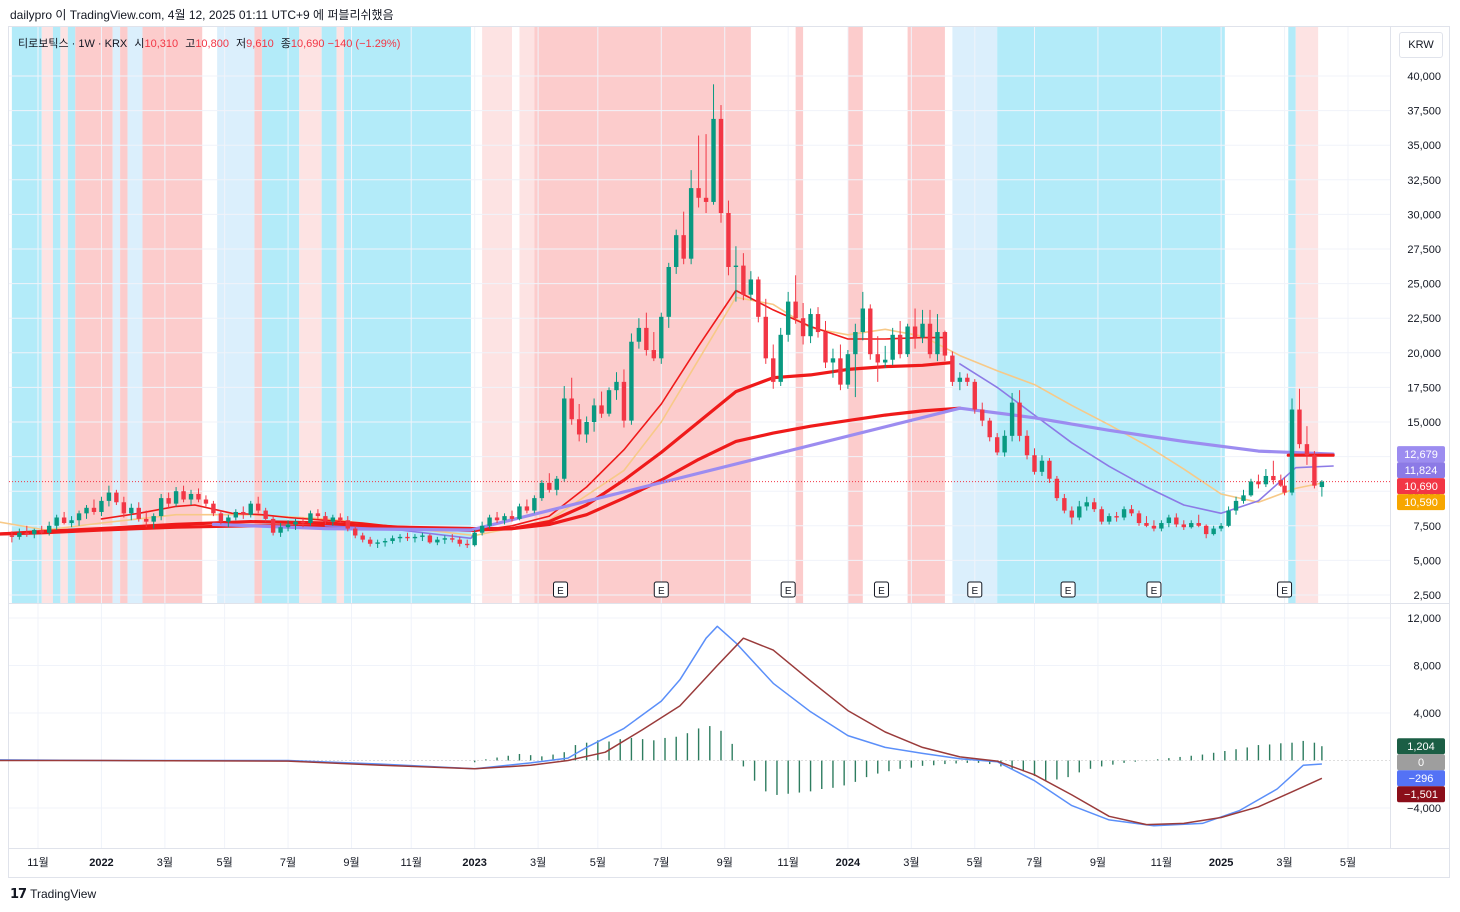  I want to click on price-tag: 0, so click(1421, 762).